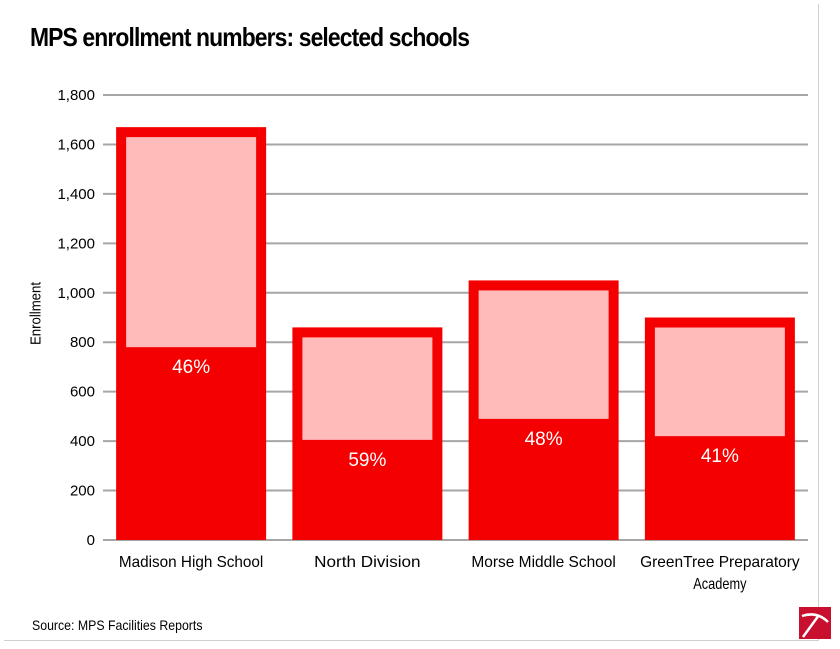  I want to click on y-tick-label: 1,200, so click(76, 243).